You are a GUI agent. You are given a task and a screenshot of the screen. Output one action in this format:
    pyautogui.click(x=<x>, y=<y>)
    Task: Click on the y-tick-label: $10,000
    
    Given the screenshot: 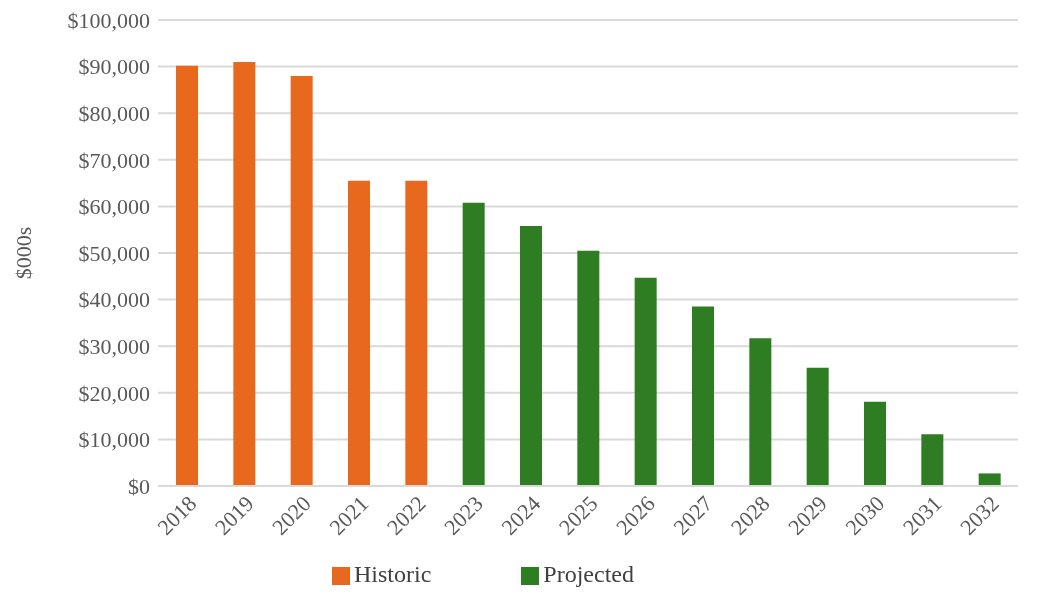 What is the action you would take?
    pyautogui.click(x=114, y=440)
    